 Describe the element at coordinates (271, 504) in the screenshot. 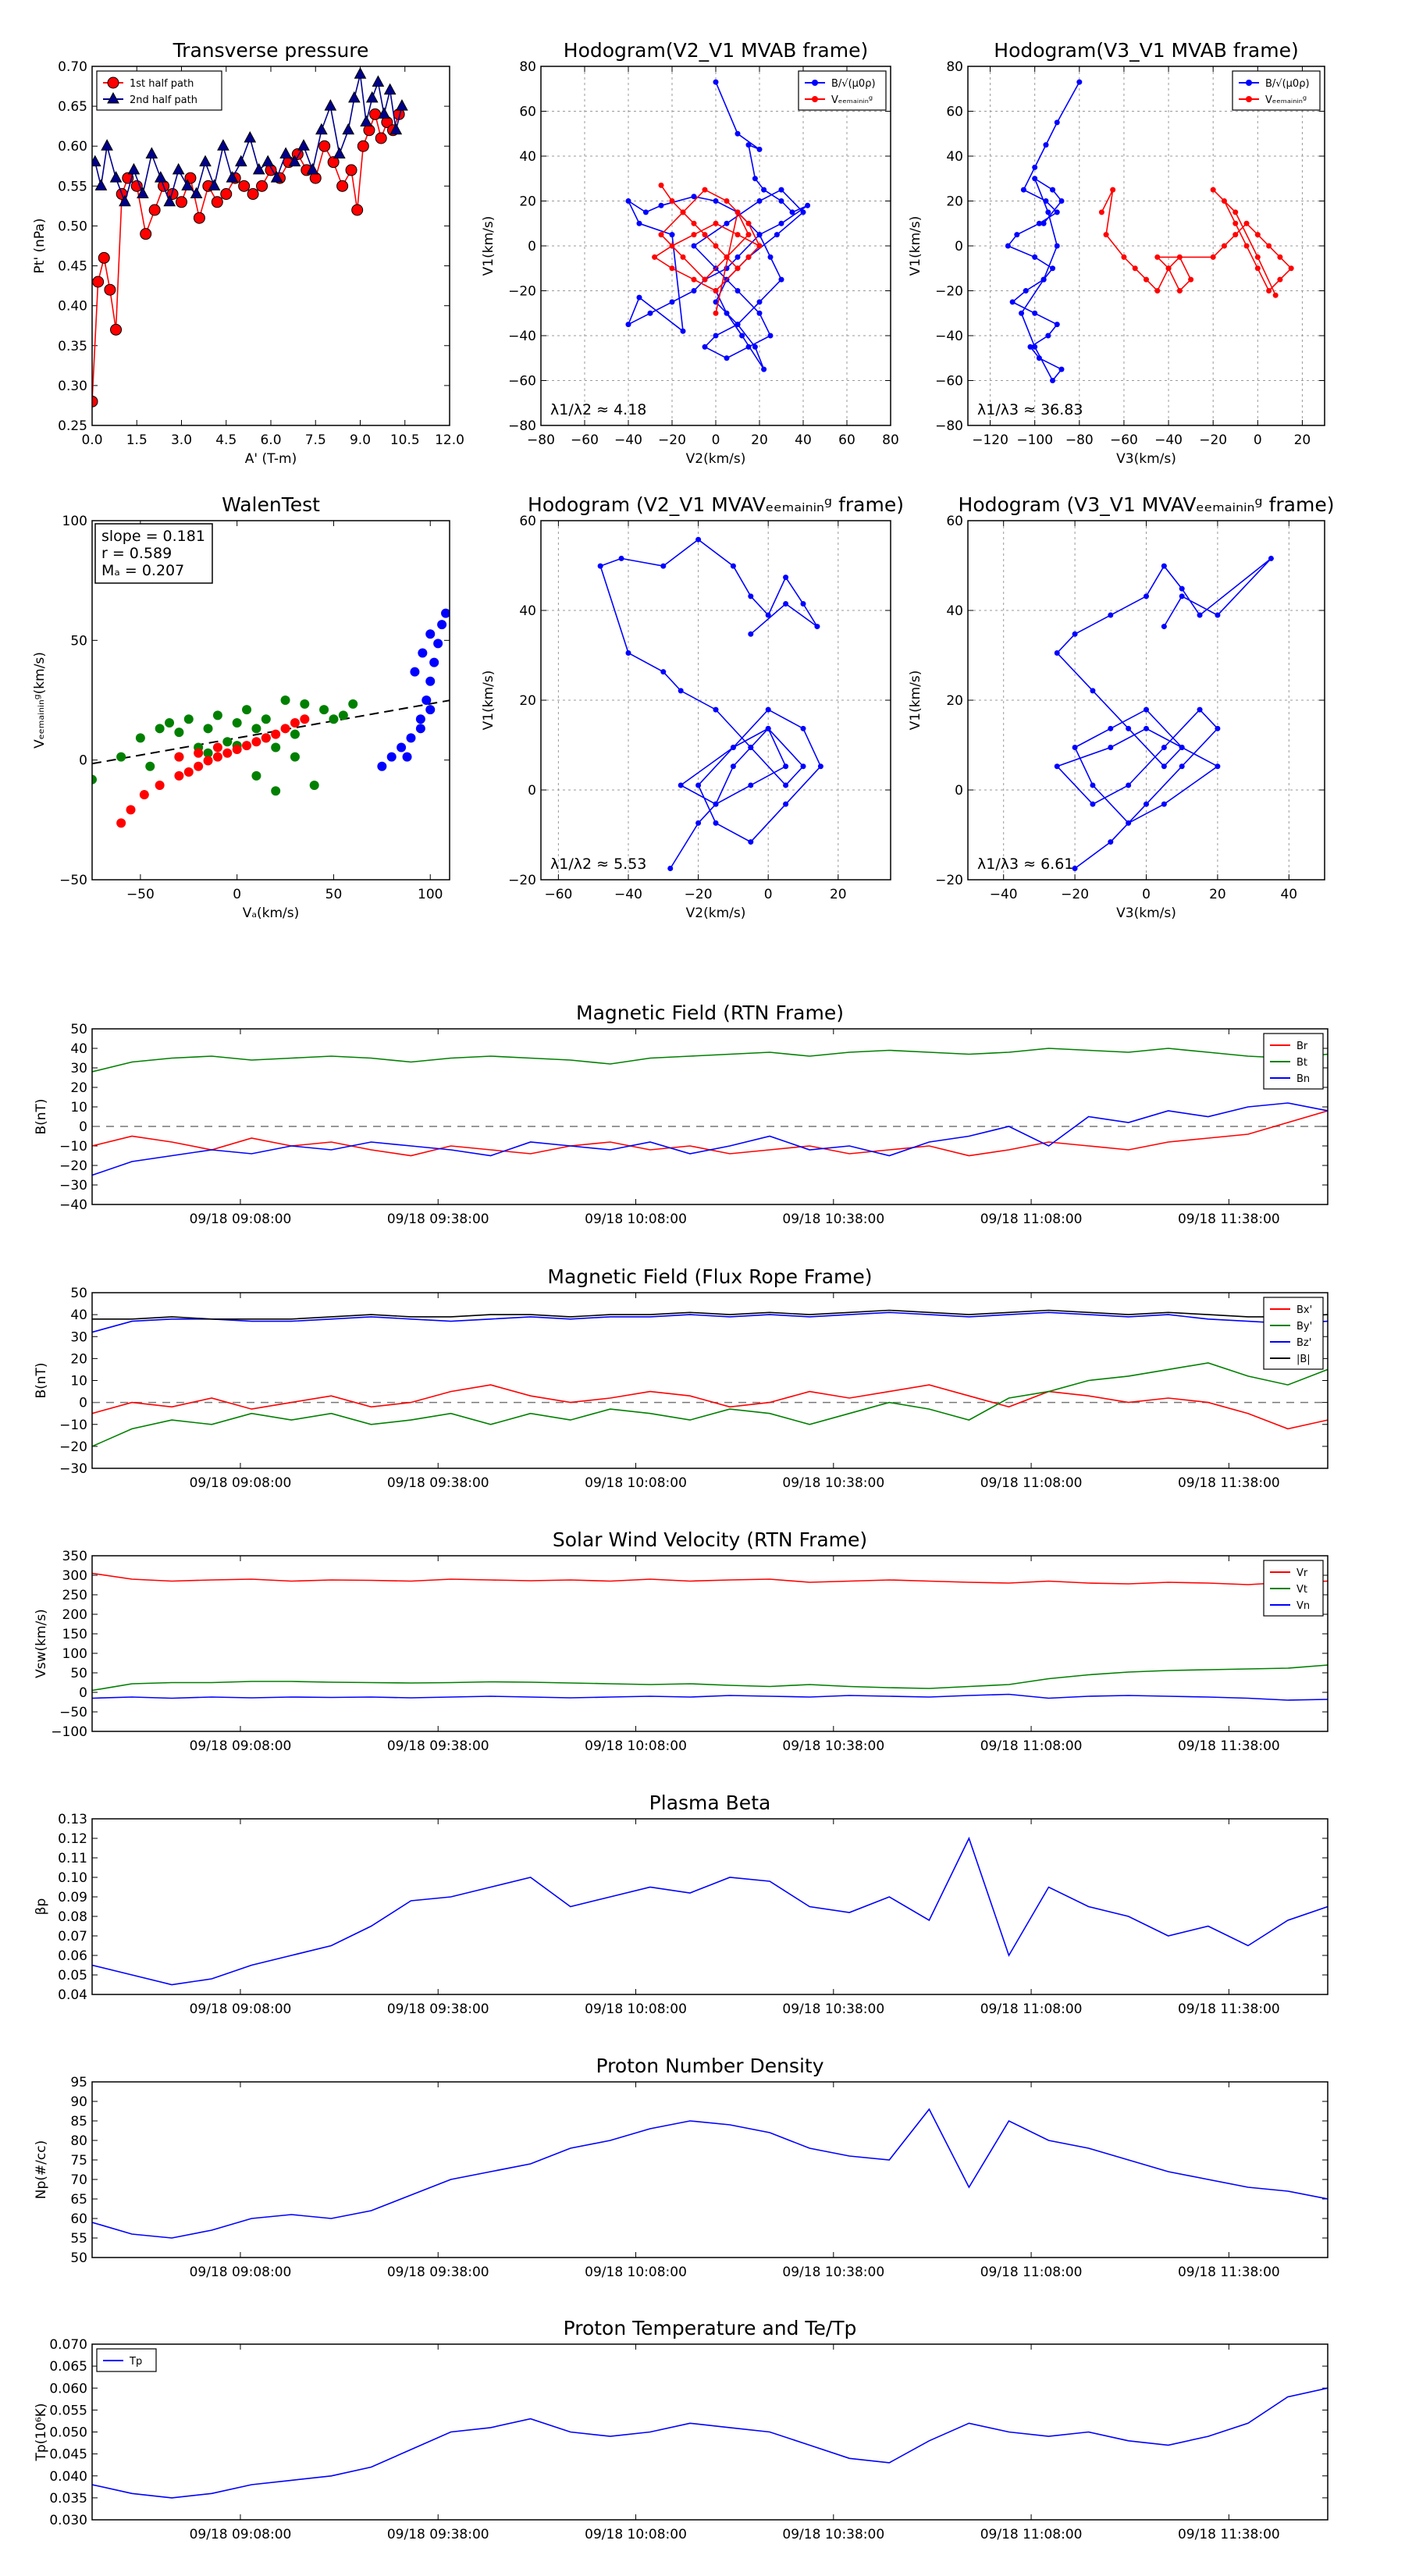

I see `chart-title: WalenTest` at that location.